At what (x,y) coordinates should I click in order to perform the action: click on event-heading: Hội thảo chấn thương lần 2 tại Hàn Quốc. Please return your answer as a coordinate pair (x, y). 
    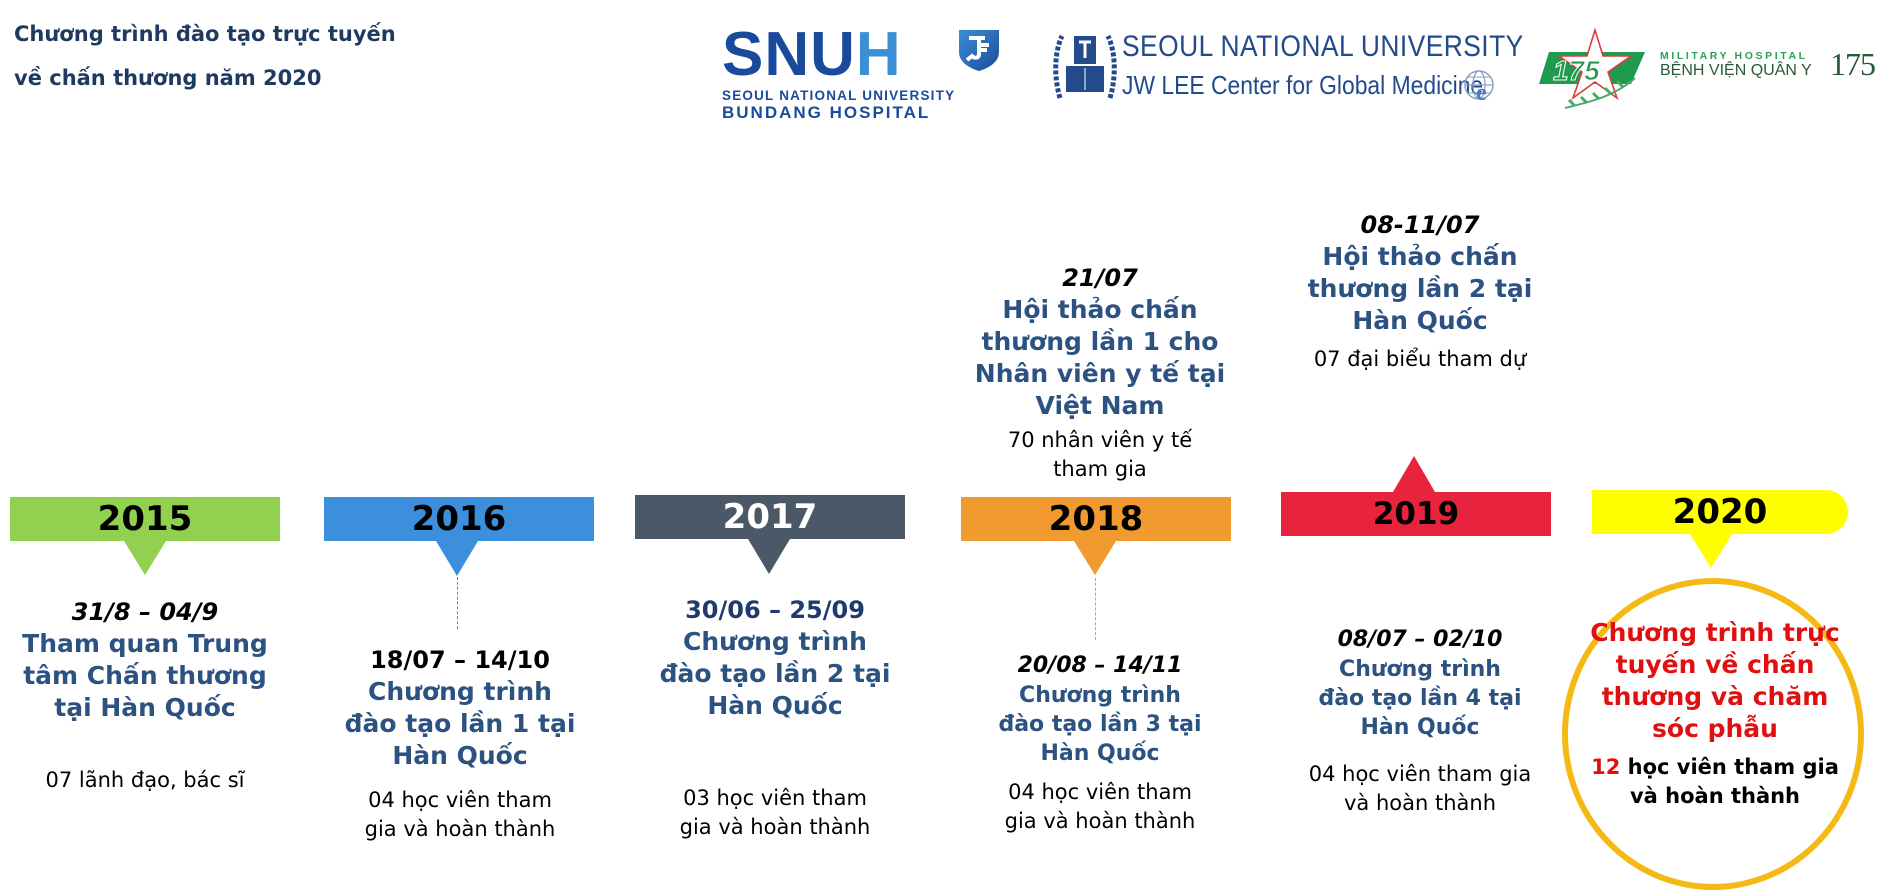
    Looking at the image, I should click on (1420, 289).